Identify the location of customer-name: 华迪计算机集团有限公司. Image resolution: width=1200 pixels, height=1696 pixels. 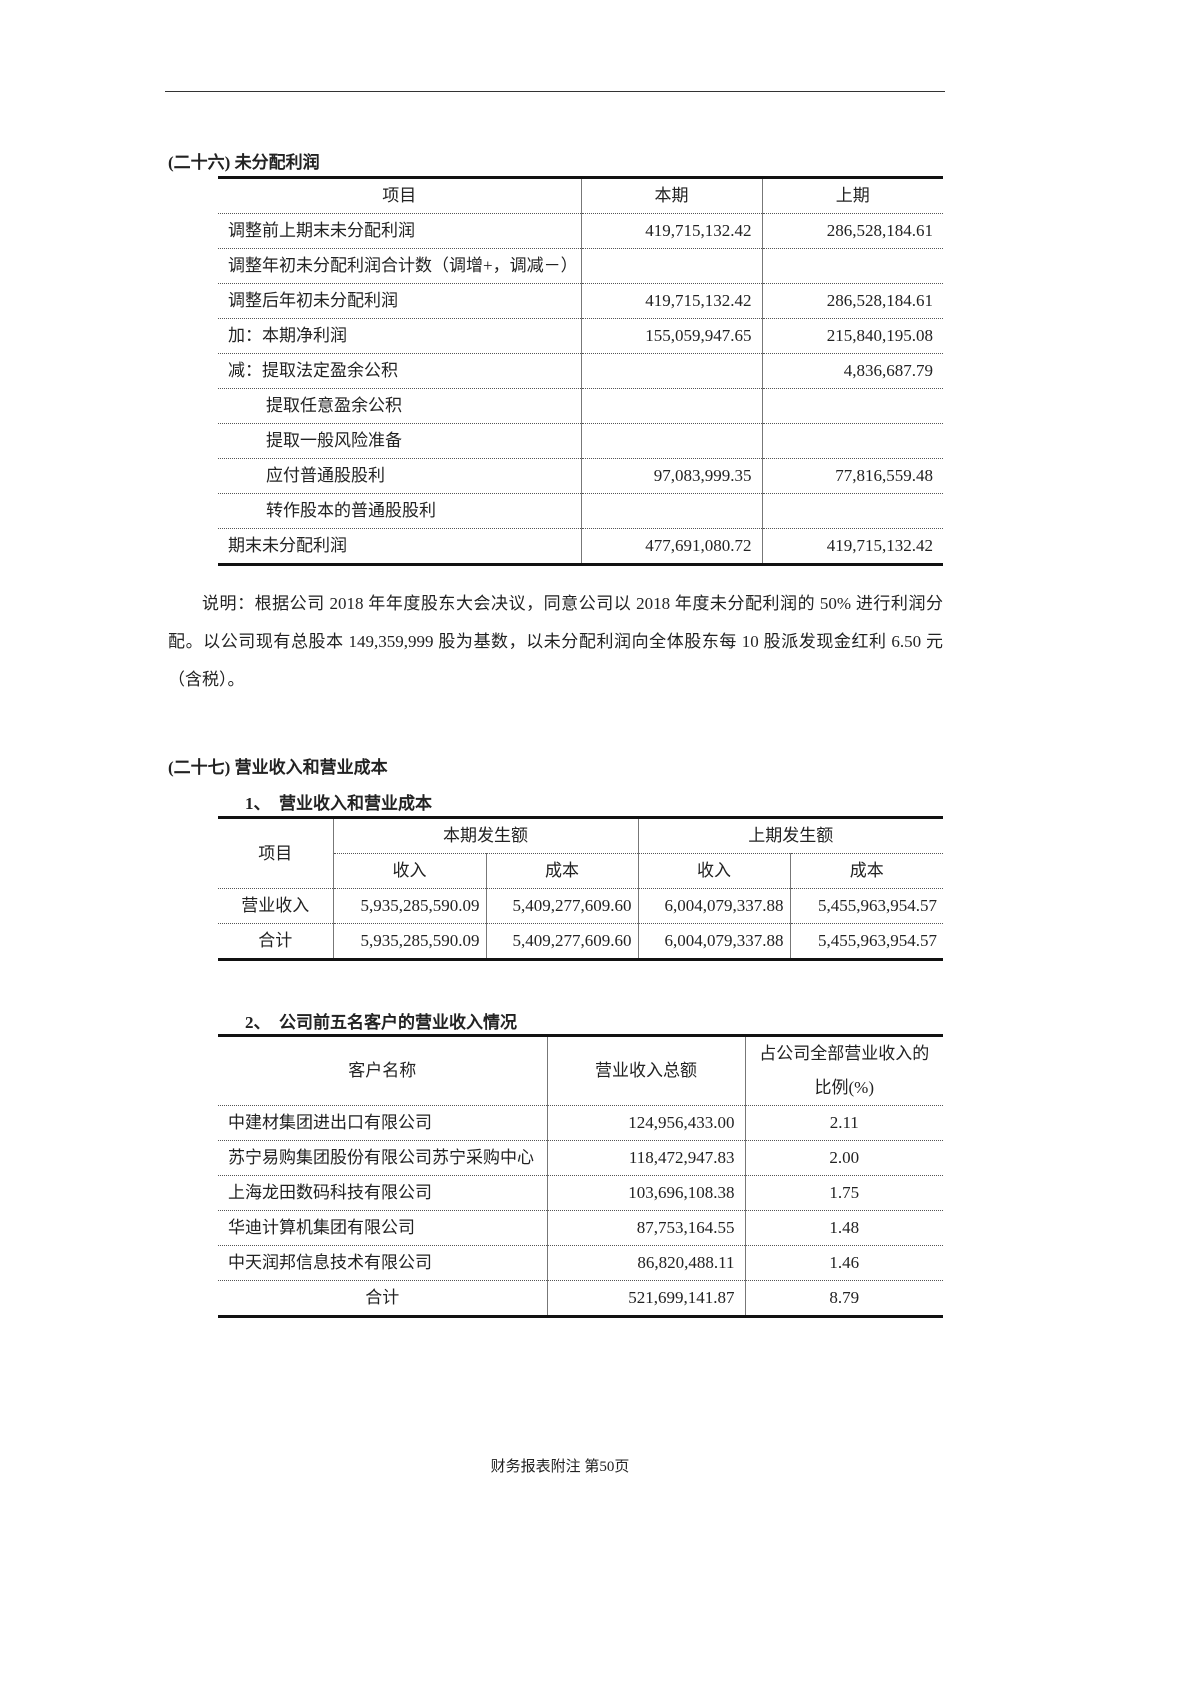
(383, 1228).